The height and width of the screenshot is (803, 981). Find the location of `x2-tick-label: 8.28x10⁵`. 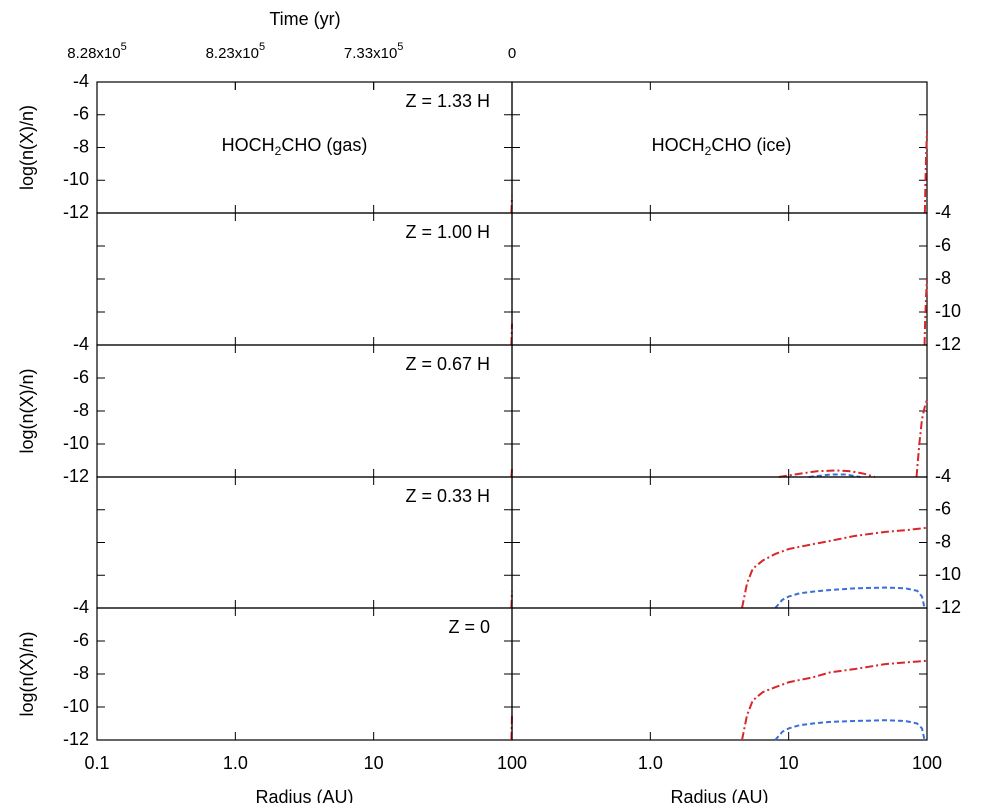

x2-tick-label: 8.28x10⁵ is located at coordinates (97, 51).